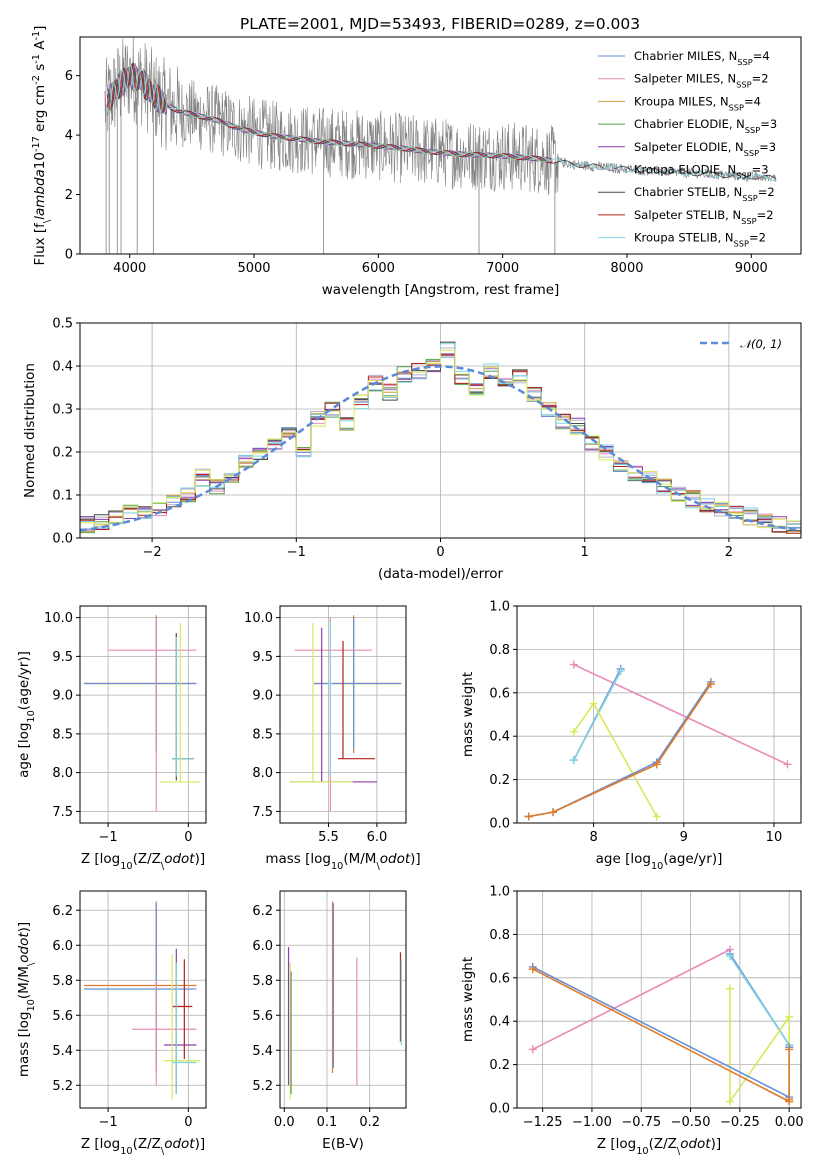 Image resolution: width=819 pixels, height=1170 pixels. Describe the element at coordinates (705, 149) in the screenshot. I see `legend-label: Salpeter ELODIE, NSSP​=3` at that location.